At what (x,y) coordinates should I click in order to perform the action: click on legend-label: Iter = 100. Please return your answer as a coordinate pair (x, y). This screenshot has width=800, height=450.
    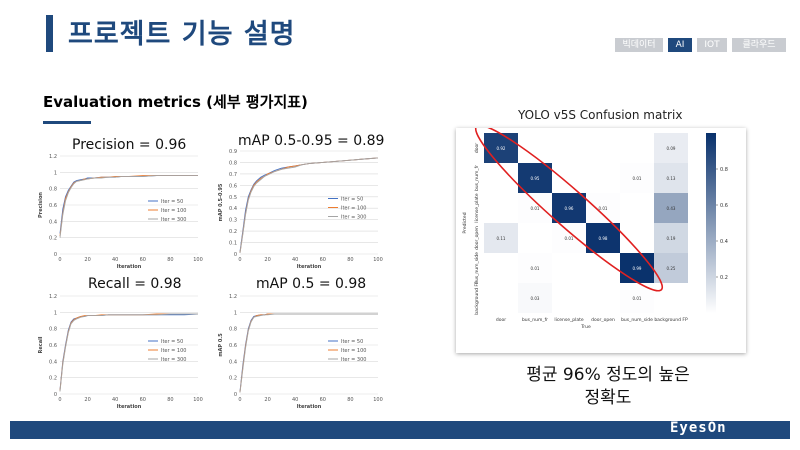
    Looking at the image, I should click on (353, 351).